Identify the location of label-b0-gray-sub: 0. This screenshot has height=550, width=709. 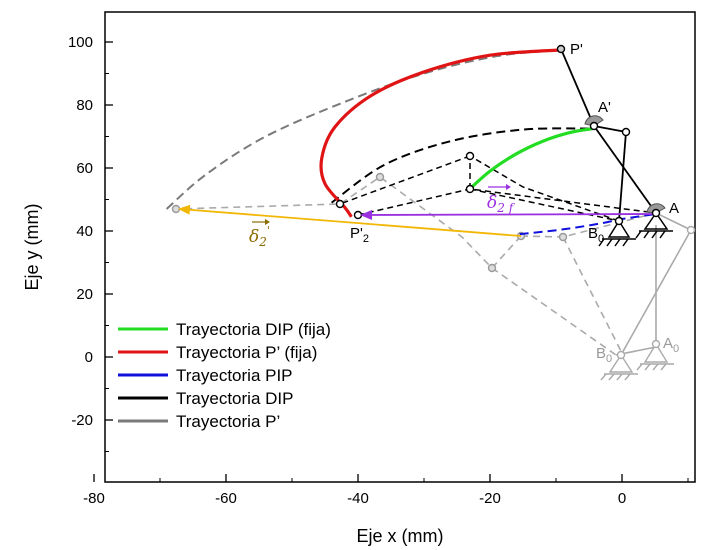
(609, 359).